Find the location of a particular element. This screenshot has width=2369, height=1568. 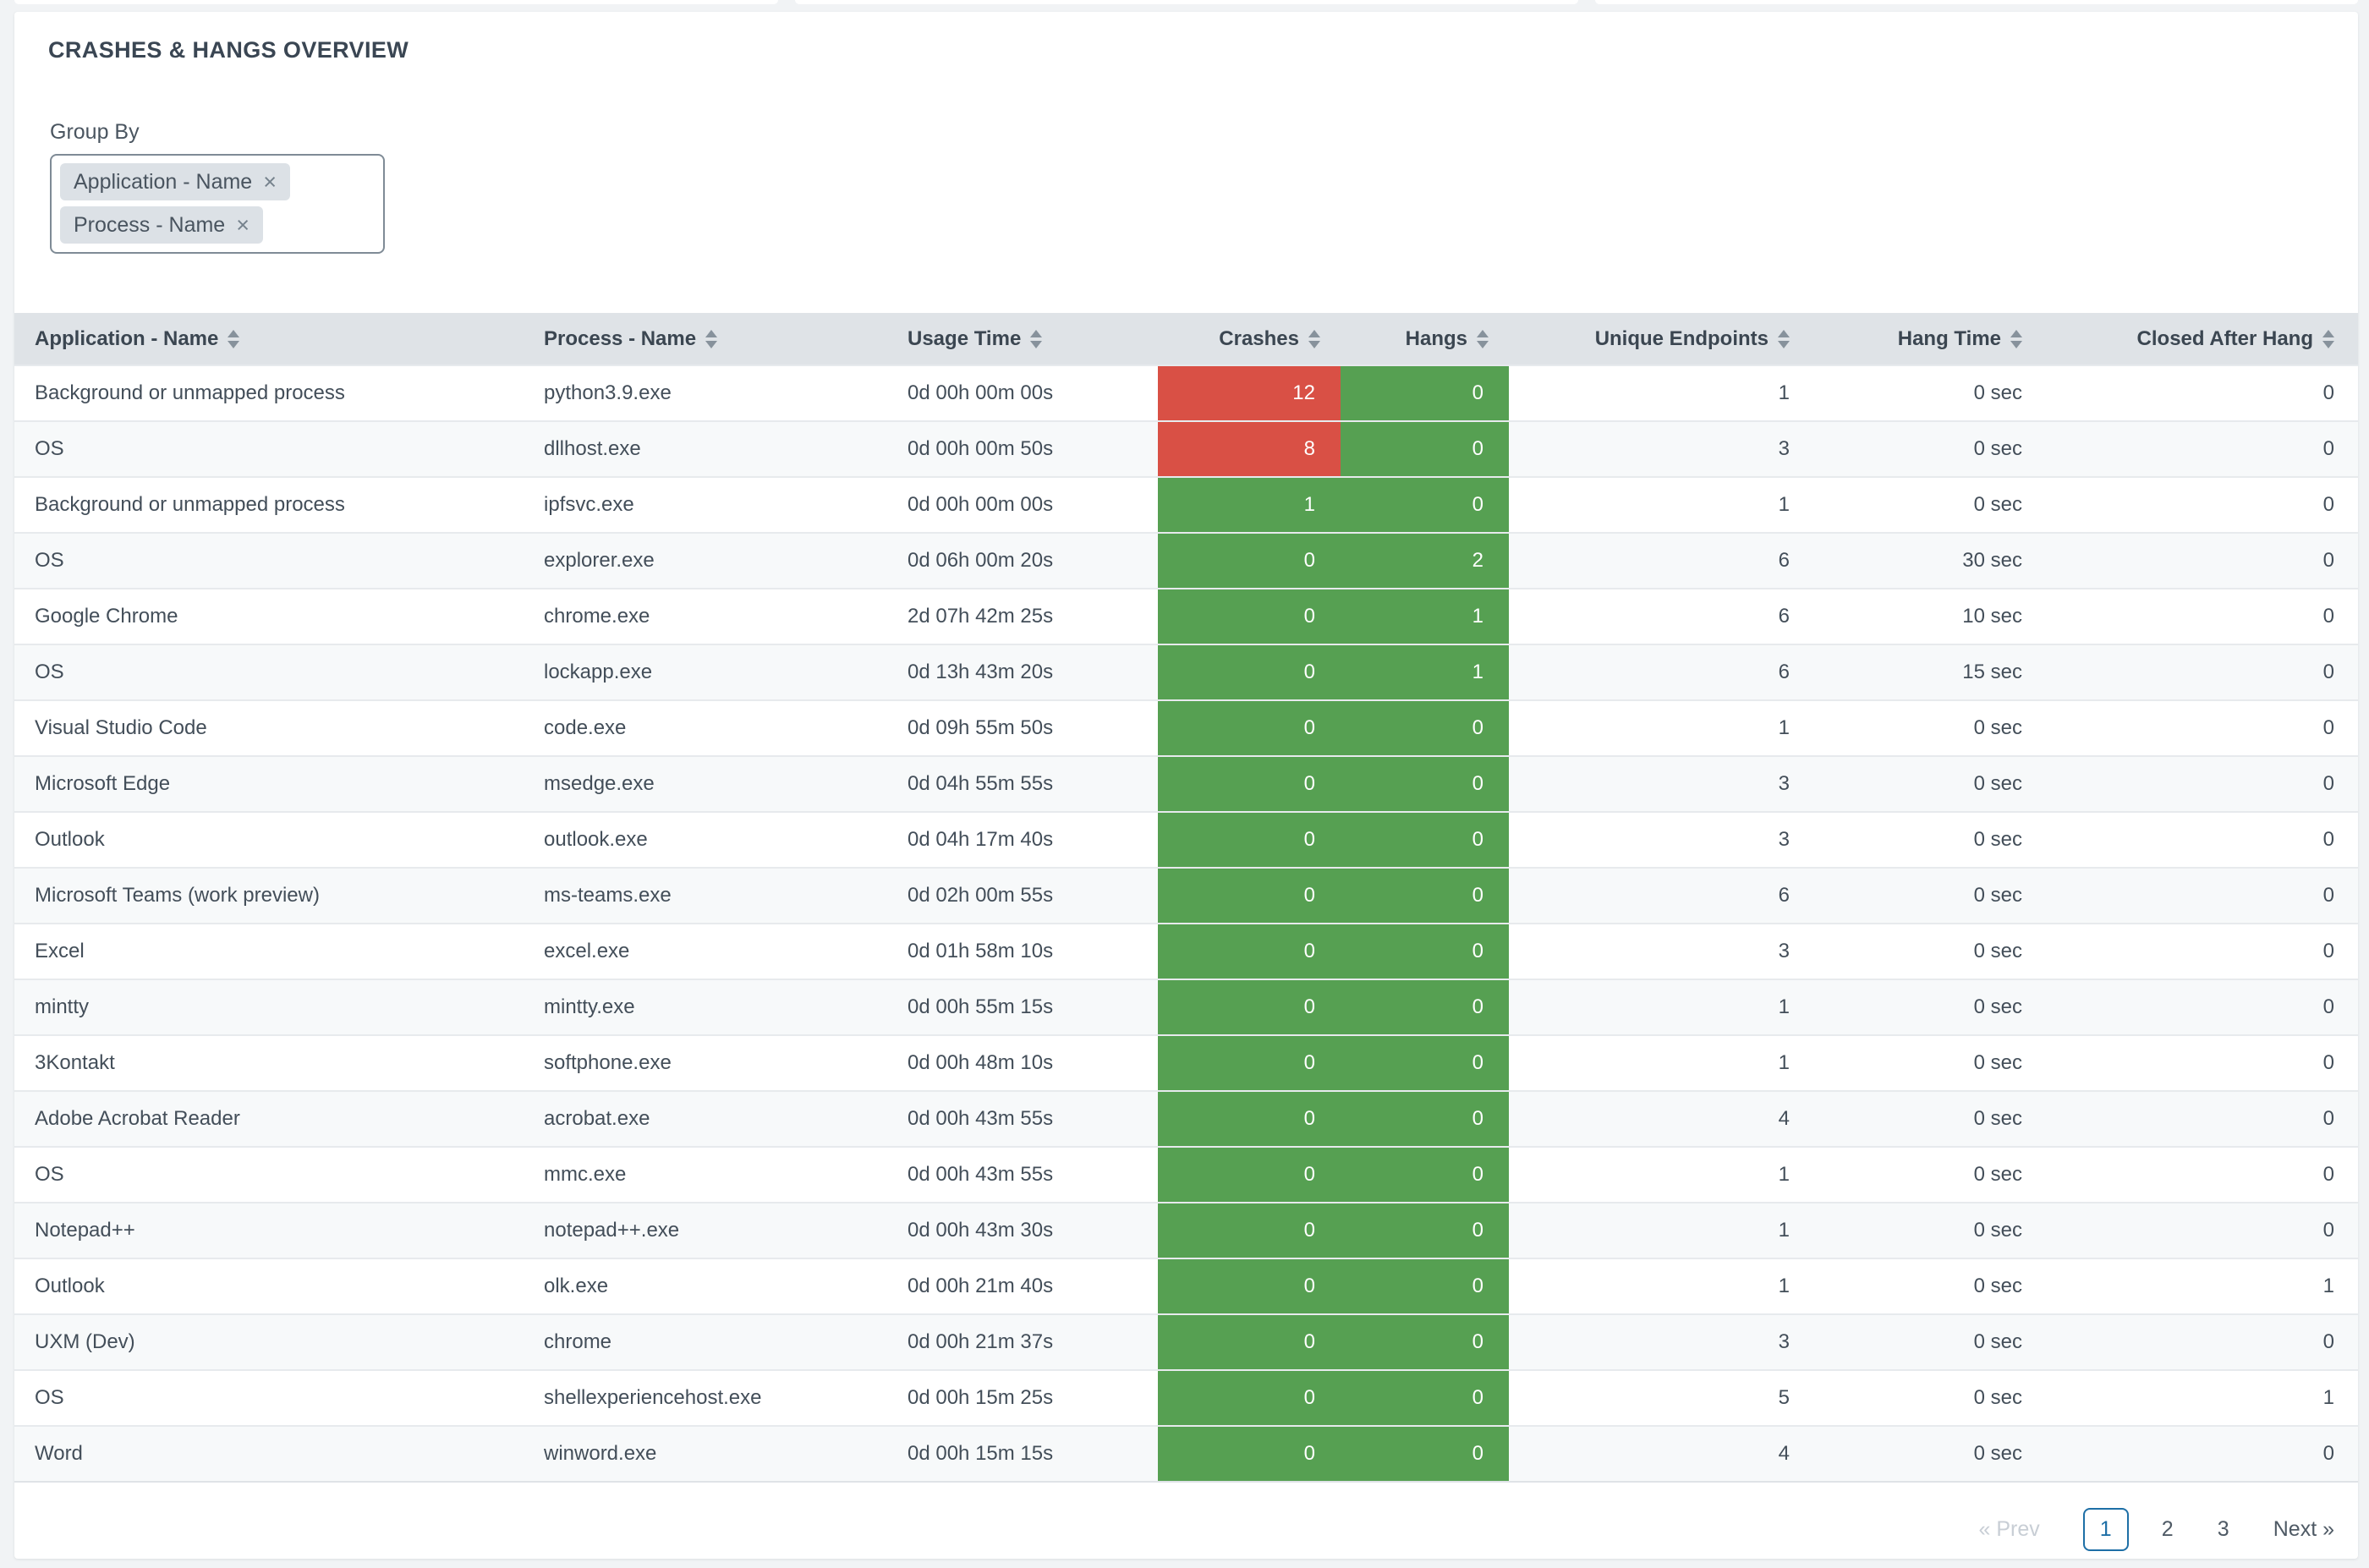

cell-process-name: code.exe is located at coordinates (705, 727).